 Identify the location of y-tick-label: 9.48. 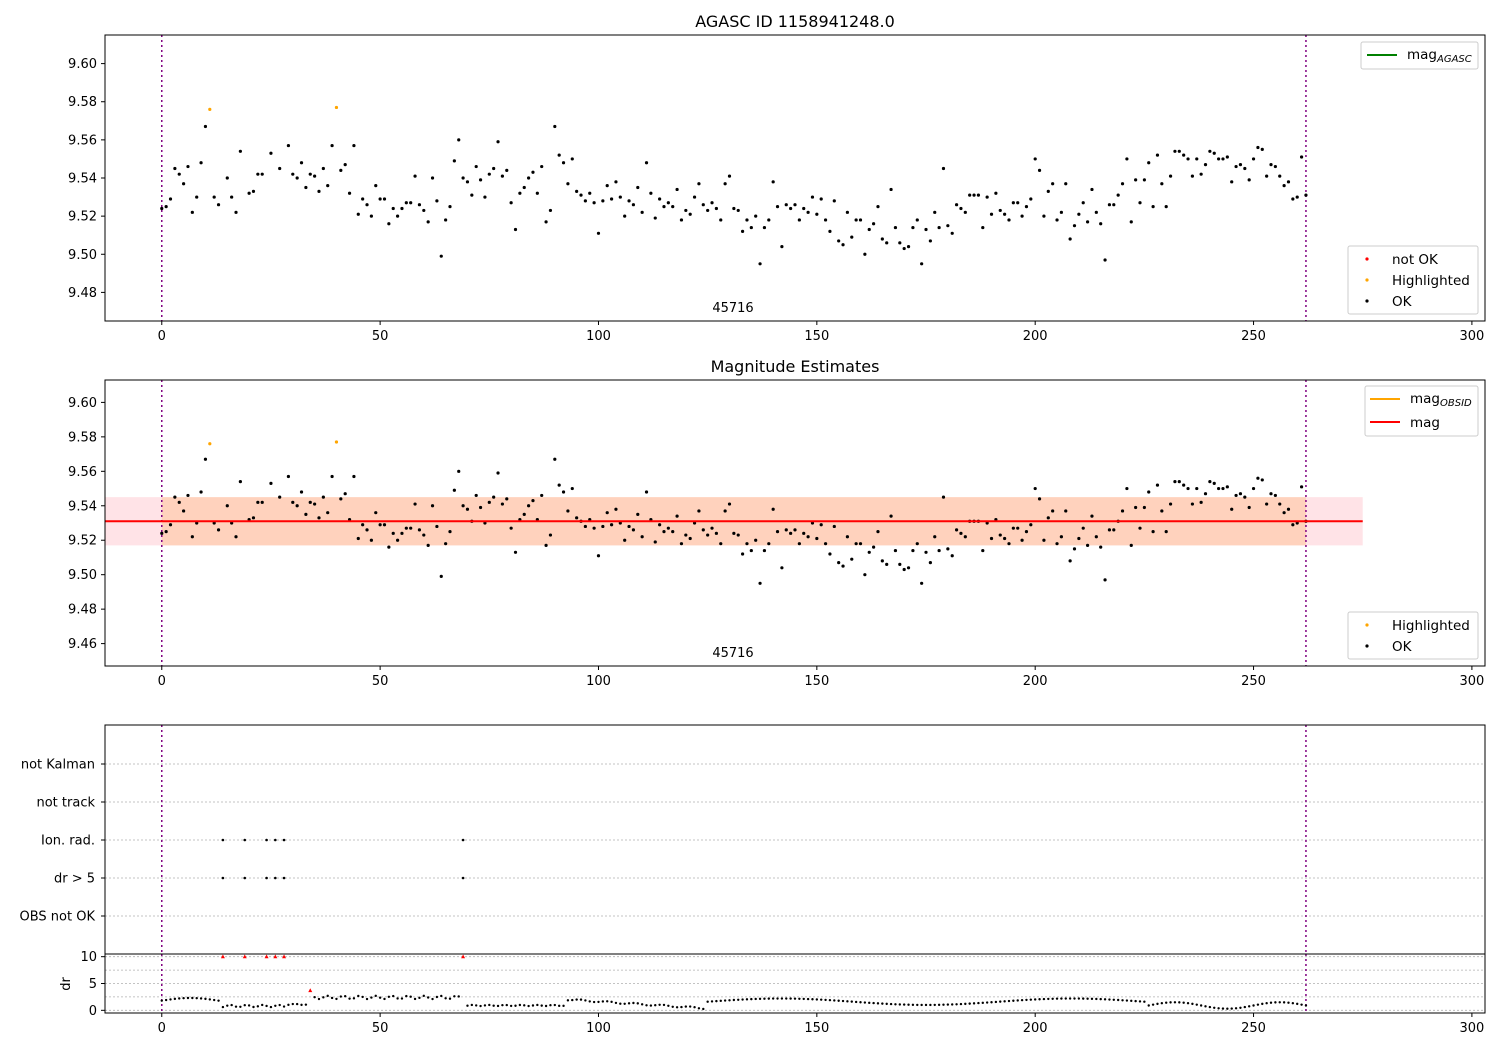
(82, 293).